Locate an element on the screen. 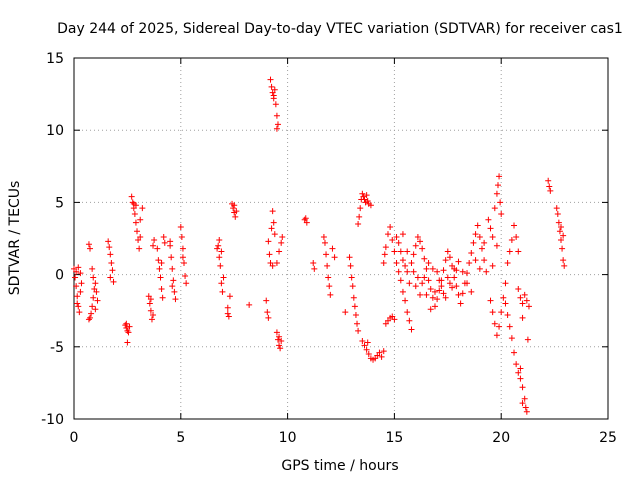  y-tick-labels: -10 -5 0 5 10 15 is located at coordinates (52, 239).